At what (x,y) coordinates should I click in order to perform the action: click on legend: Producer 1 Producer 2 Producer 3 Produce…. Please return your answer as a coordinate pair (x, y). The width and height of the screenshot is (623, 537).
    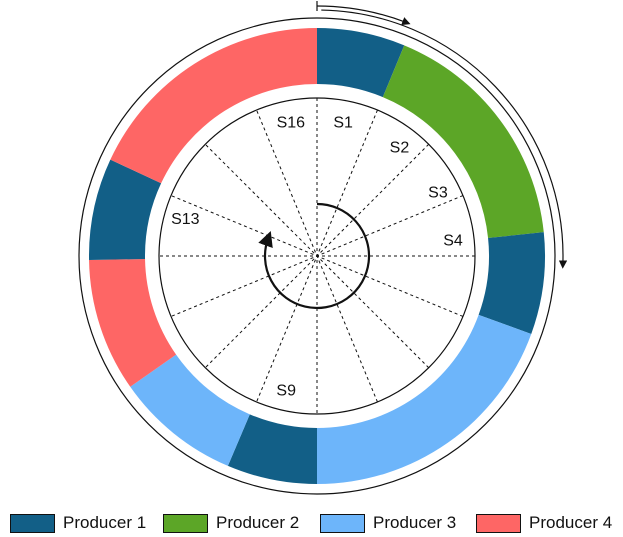
    Looking at the image, I should click on (311, 523).